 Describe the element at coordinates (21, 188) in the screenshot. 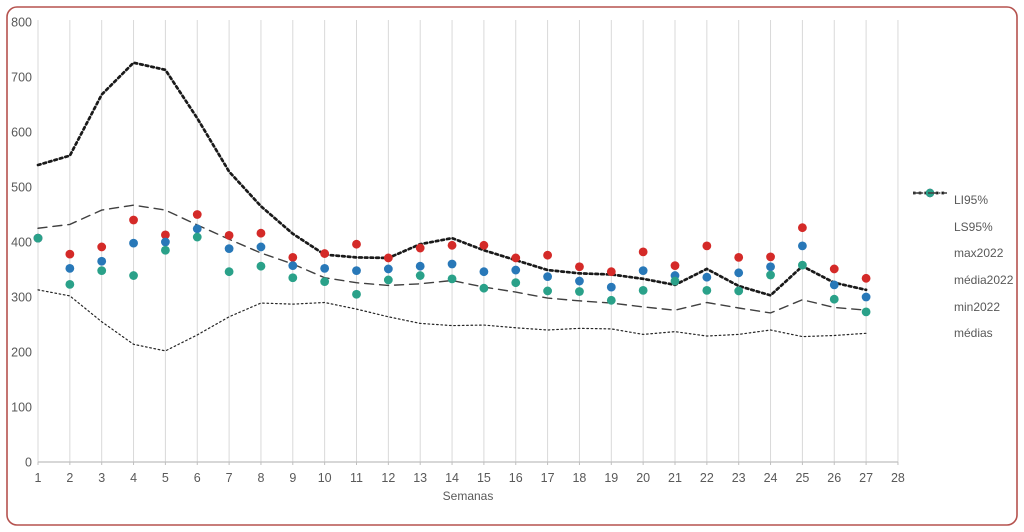

I see `y-tick-label: 500` at that location.